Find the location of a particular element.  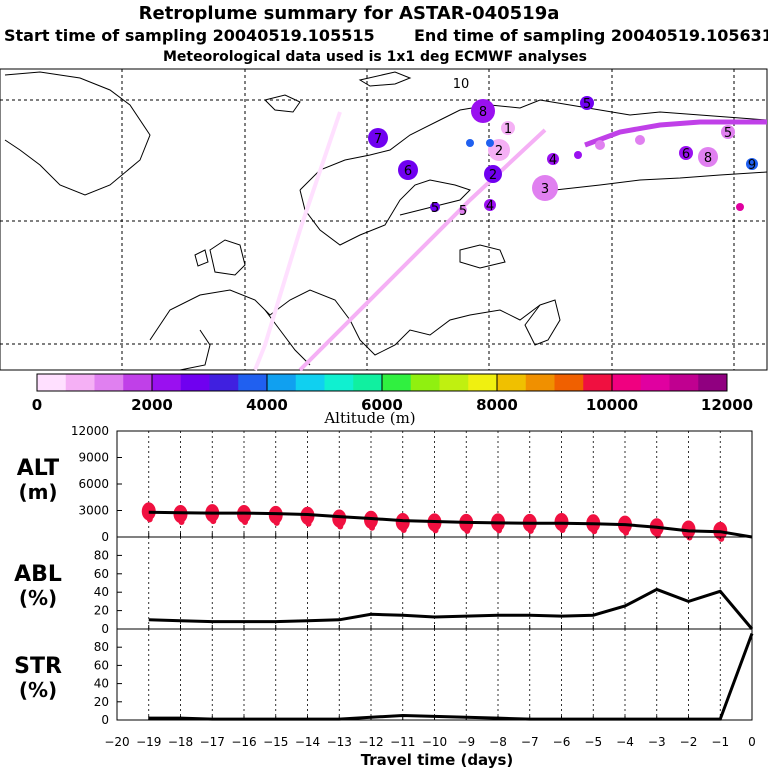

colorbar: 0 2000 4000 6000 8000 10000 12000 Altitude (m) is located at coordinates (392, 400).